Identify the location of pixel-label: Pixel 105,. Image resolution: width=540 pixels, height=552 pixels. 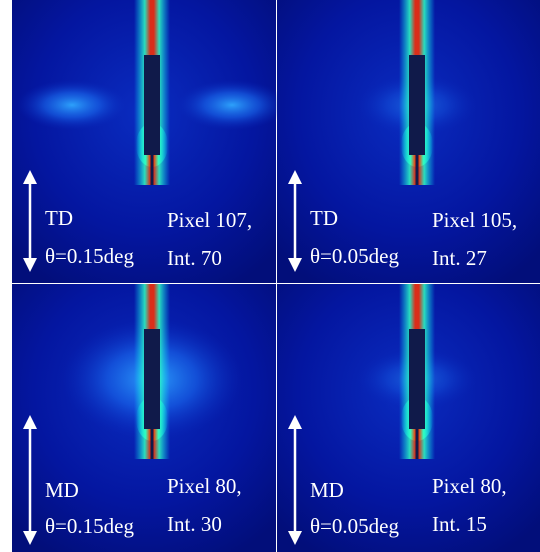
(474, 220).